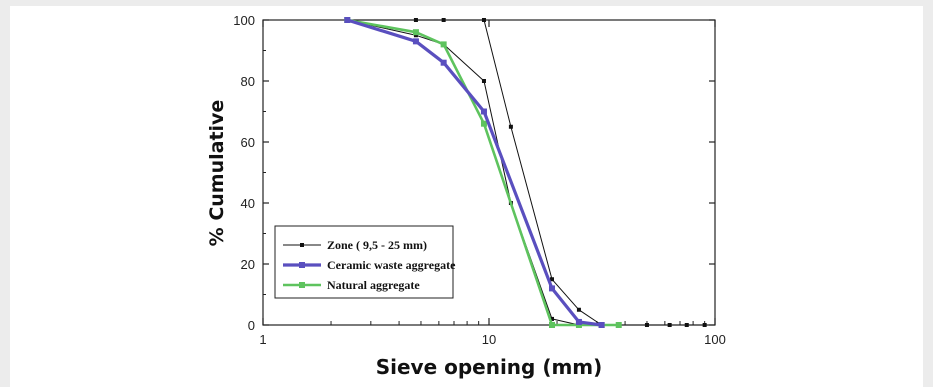 The image size is (933, 387). What do you see at coordinates (489, 367) in the screenshot?
I see `x-axis-title: Sieve opening (mm)` at bounding box center [489, 367].